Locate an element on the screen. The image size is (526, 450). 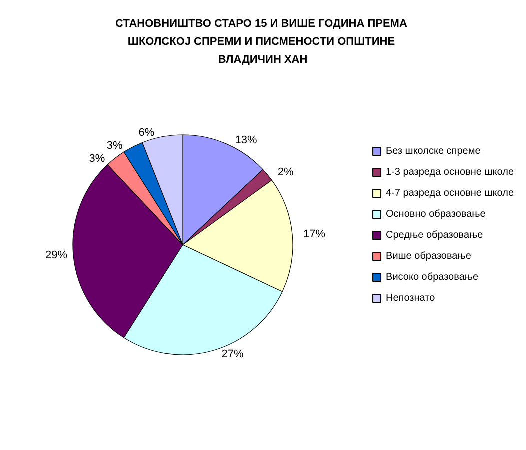
data-label: 27% is located at coordinates (233, 354).